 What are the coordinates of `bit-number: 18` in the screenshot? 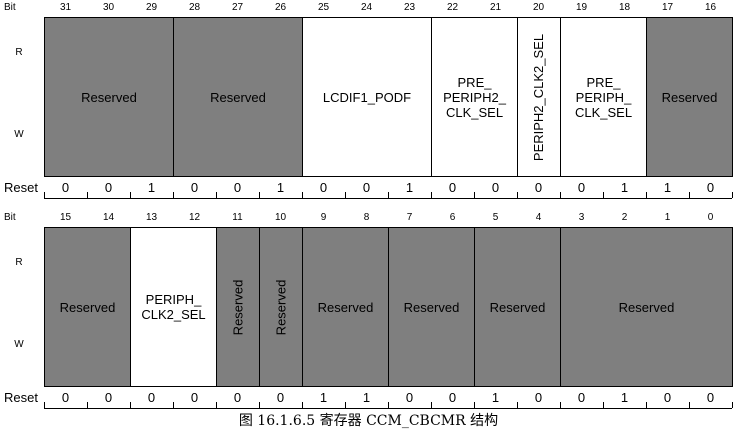 It's located at (624, 7).